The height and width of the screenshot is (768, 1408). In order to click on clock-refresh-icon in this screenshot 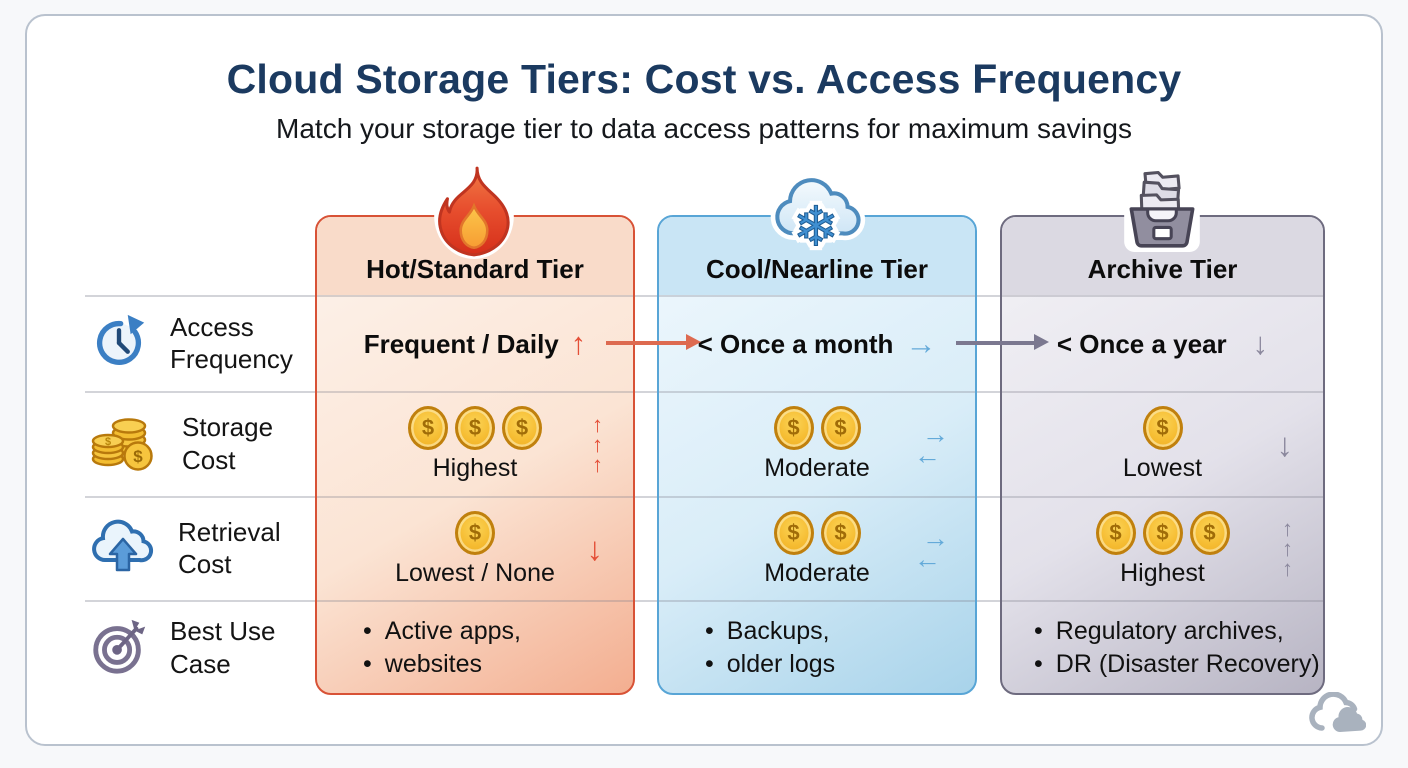, I will do `click(119, 343)`.